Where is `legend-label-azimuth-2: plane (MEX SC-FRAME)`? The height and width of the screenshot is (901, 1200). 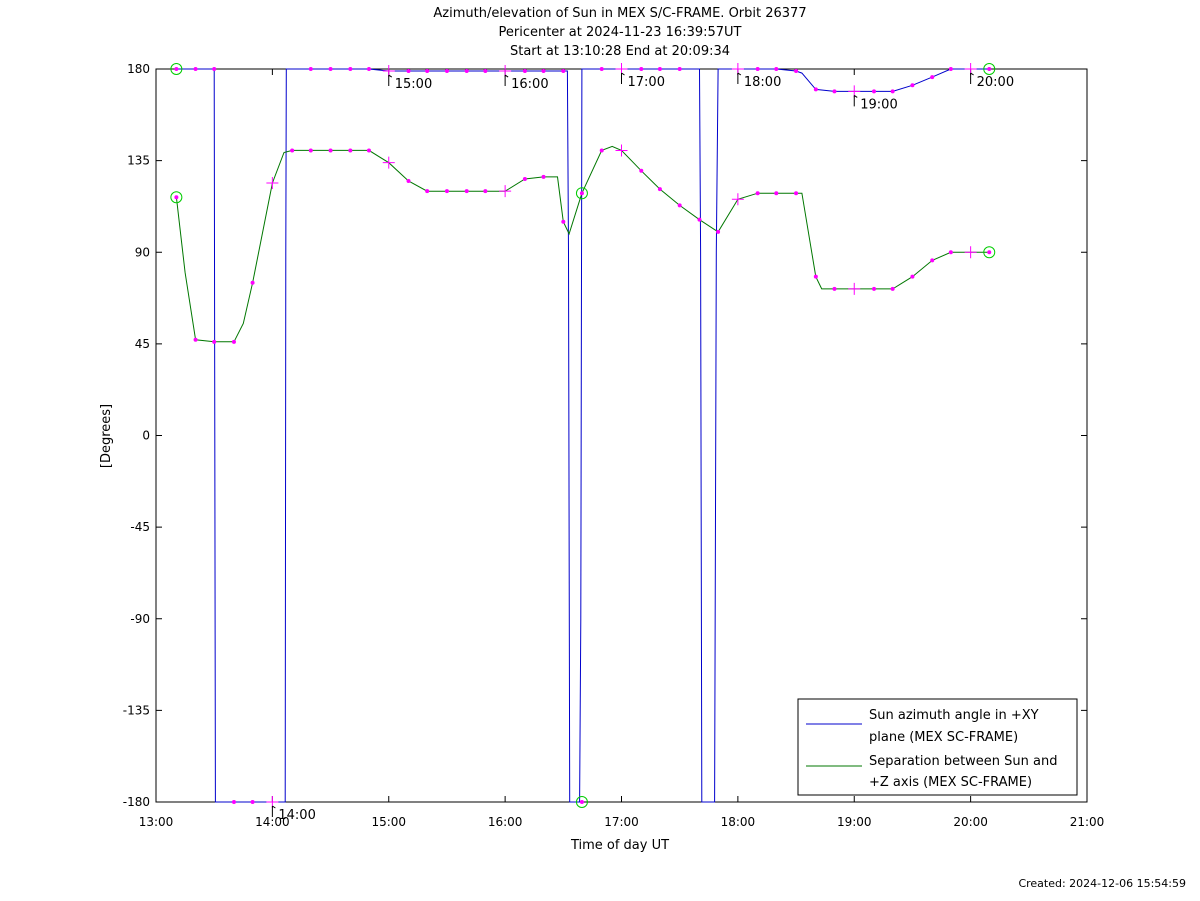
legend-label-azimuth-2: plane (MEX SC-FRAME) is located at coordinates (943, 737).